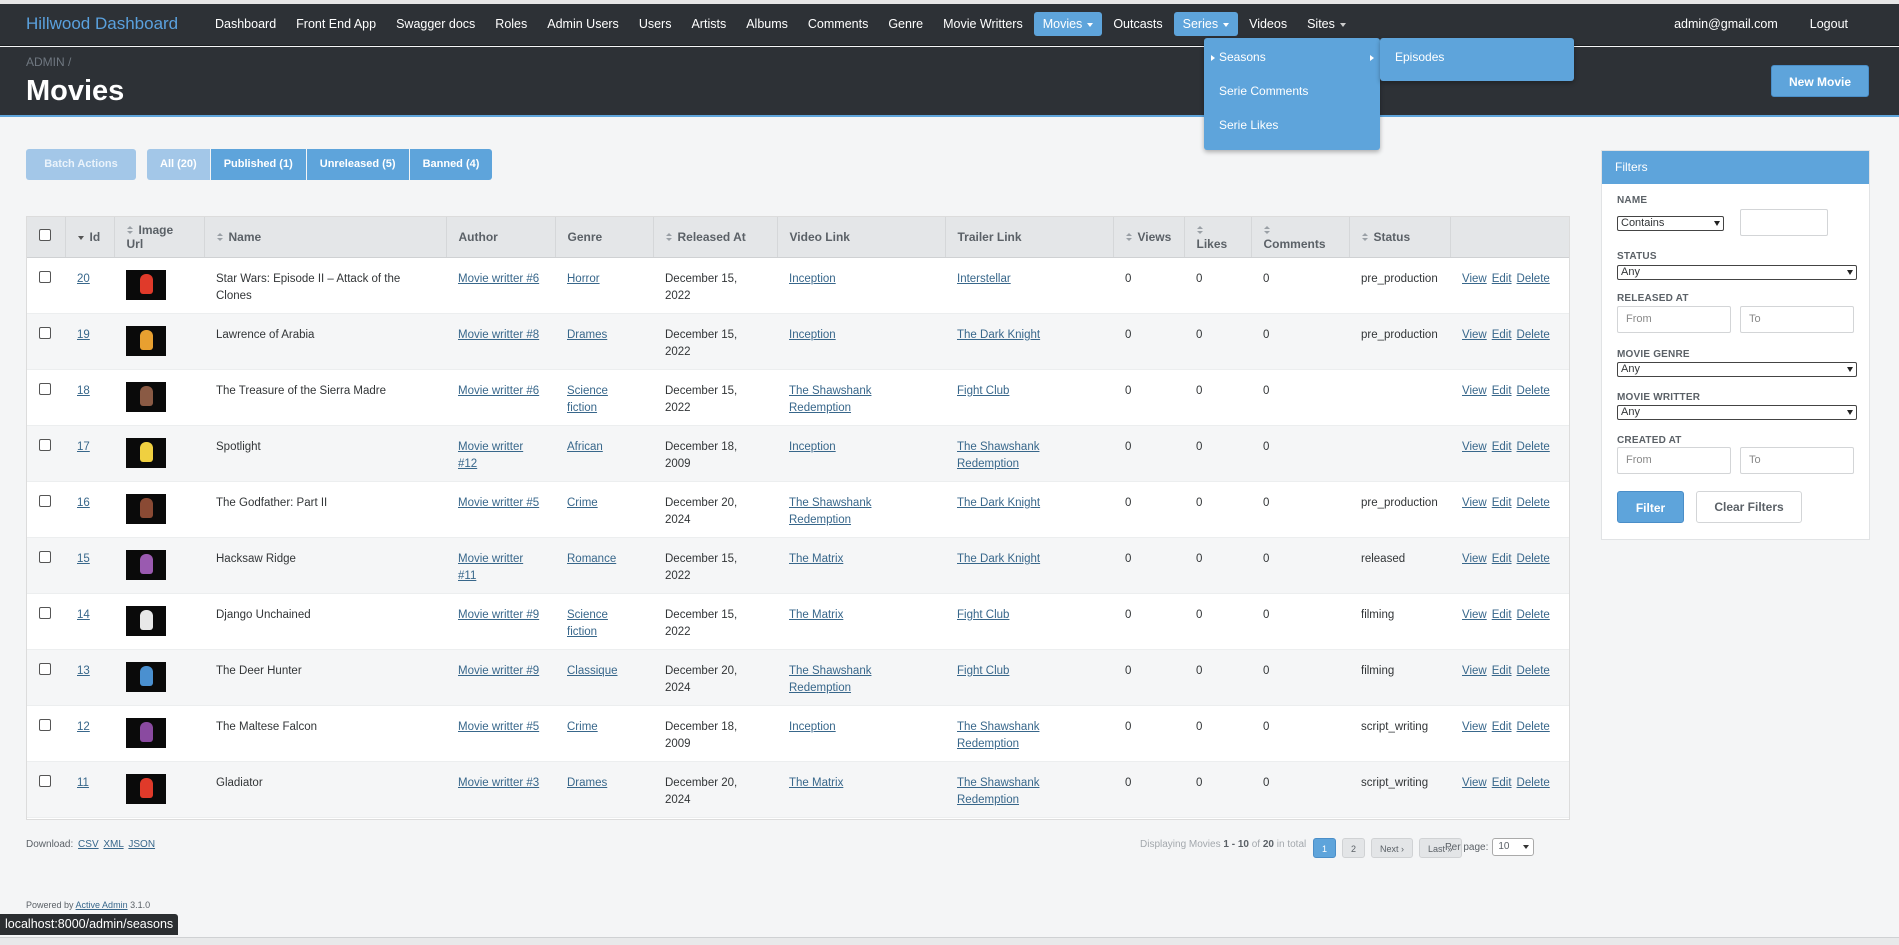  What do you see at coordinates (499, 726) in the screenshot?
I see `row-author-link: Movie writter #5` at bounding box center [499, 726].